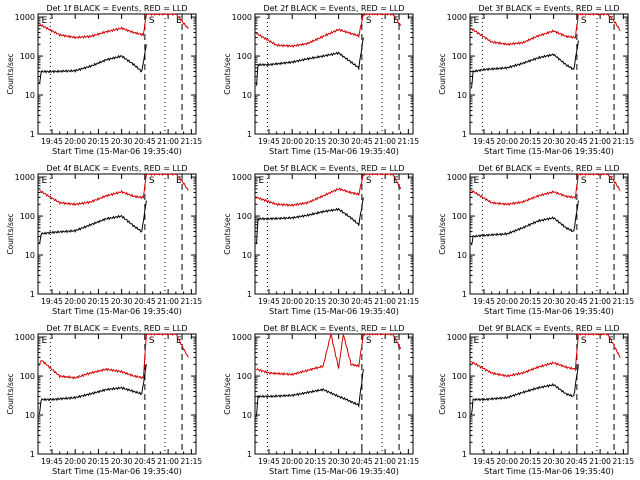  Describe the element at coordinates (548, 168) in the screenshot. I see `panel-title: Det 6f BLACK = Events, RED = LLD` at that location.